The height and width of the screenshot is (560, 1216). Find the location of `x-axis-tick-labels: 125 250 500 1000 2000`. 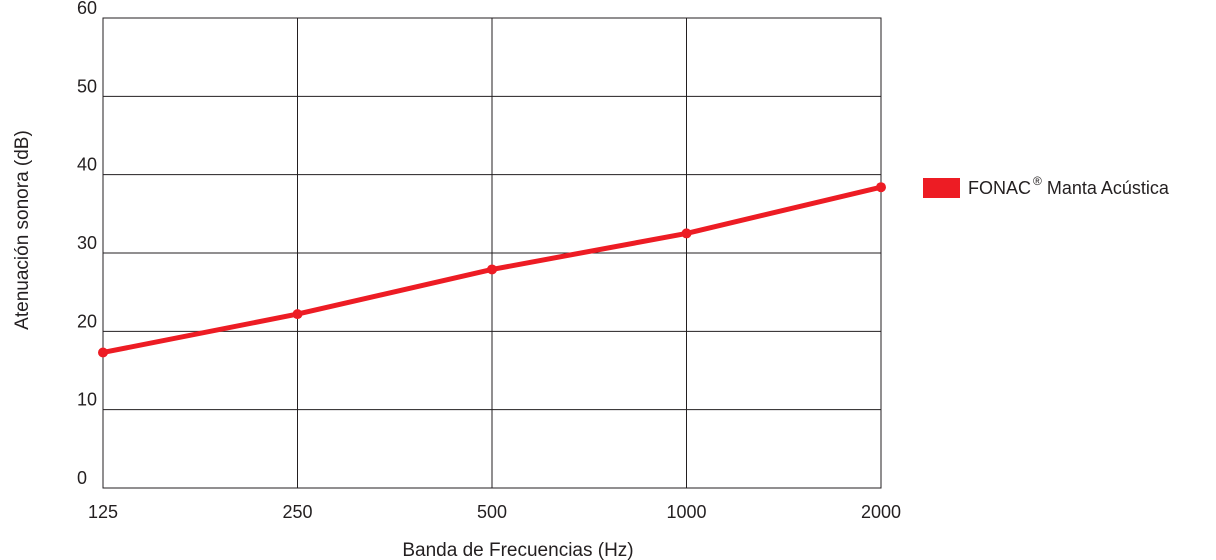

x-axis-tick-labels: 125 250 500 1000 2000 is located at coordinates (494, 512).